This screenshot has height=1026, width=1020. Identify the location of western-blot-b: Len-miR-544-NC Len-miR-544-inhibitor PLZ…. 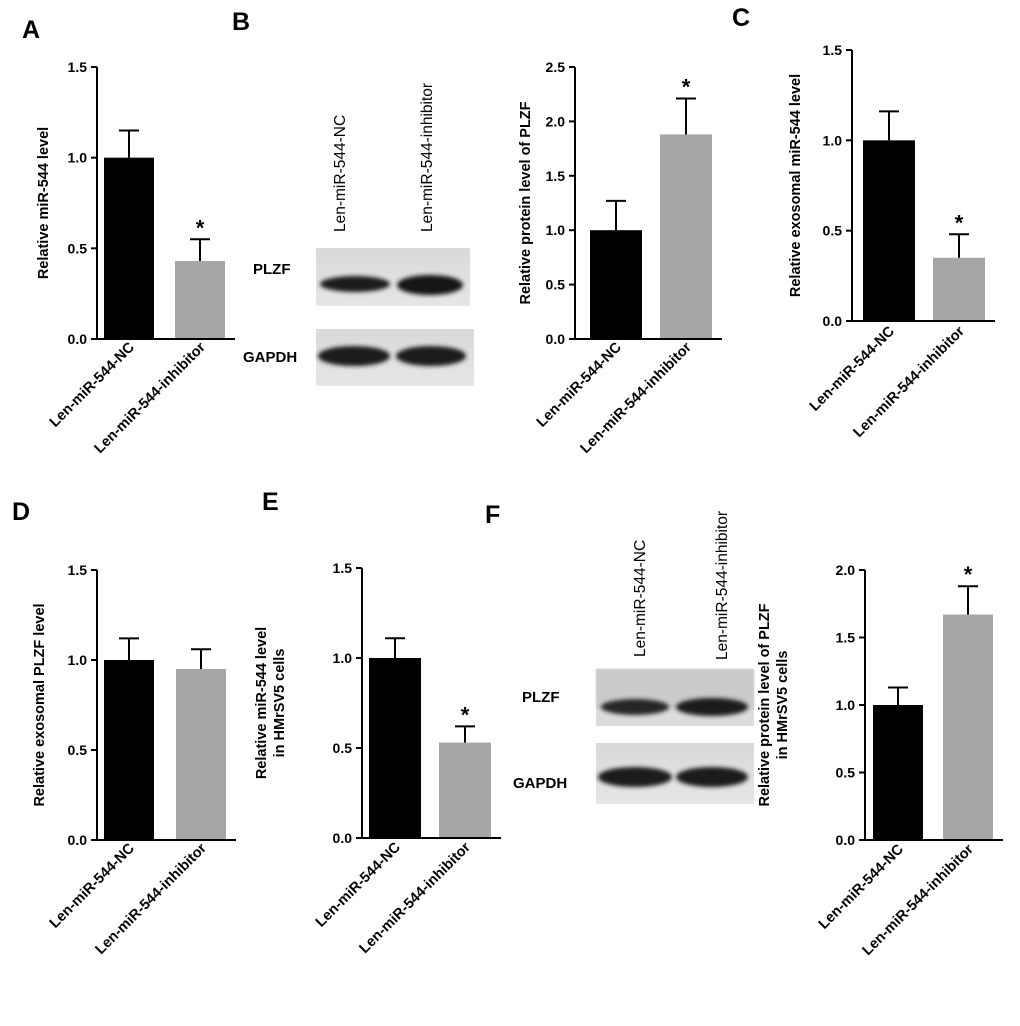
(358, 234).